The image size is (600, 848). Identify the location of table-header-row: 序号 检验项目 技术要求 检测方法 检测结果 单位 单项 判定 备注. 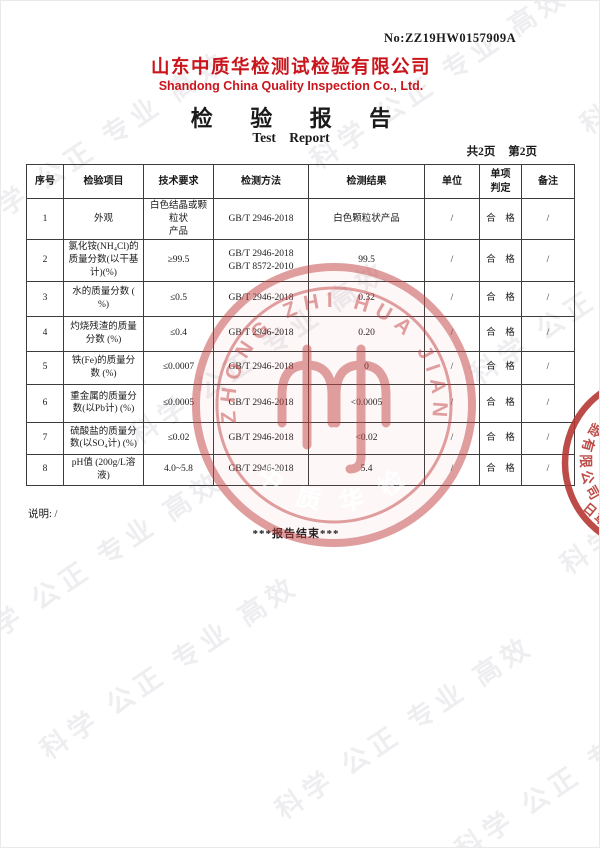
(300, 181).